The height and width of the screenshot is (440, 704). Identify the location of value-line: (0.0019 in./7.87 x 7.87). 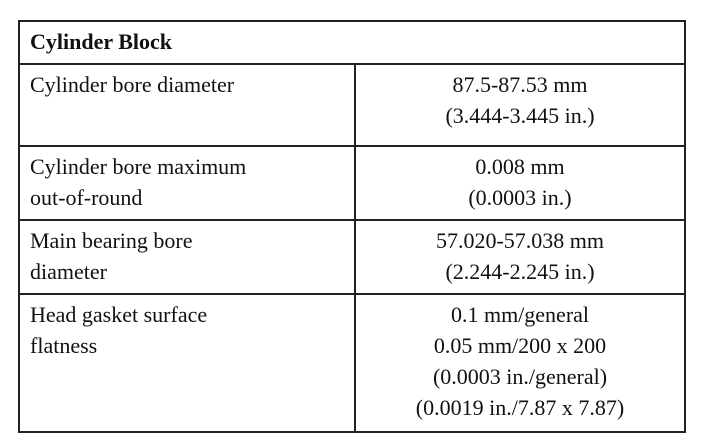
(520, 407).